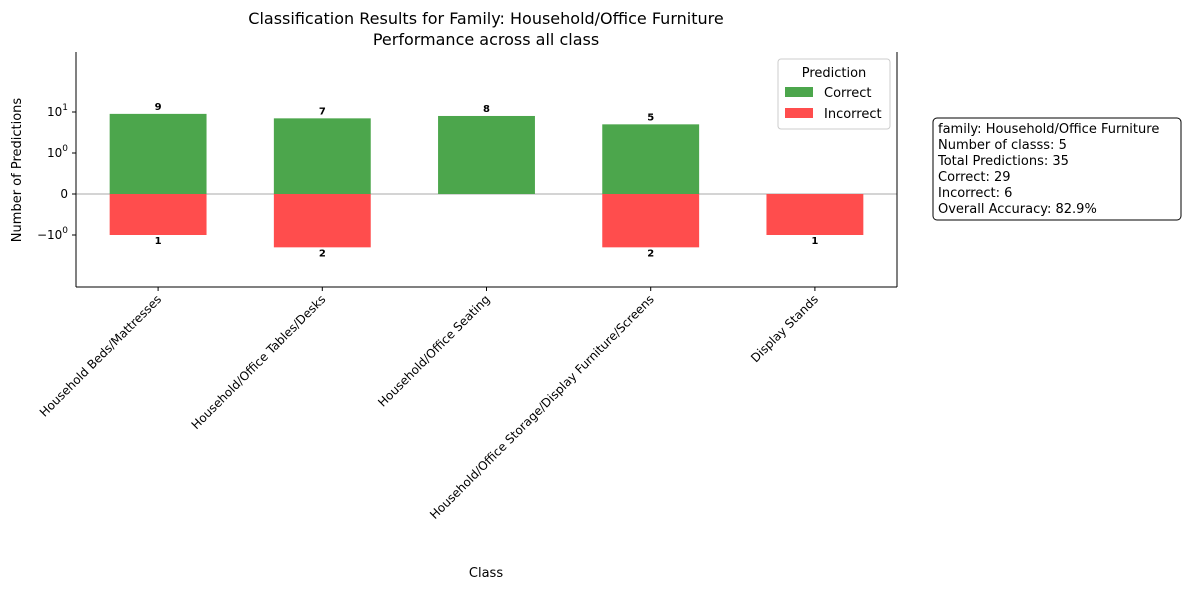 The image size is (1184, 590). Describe the element at coordinates (799, 113) in the screenshot. I see `legend-swatch-incorrect` at that location.